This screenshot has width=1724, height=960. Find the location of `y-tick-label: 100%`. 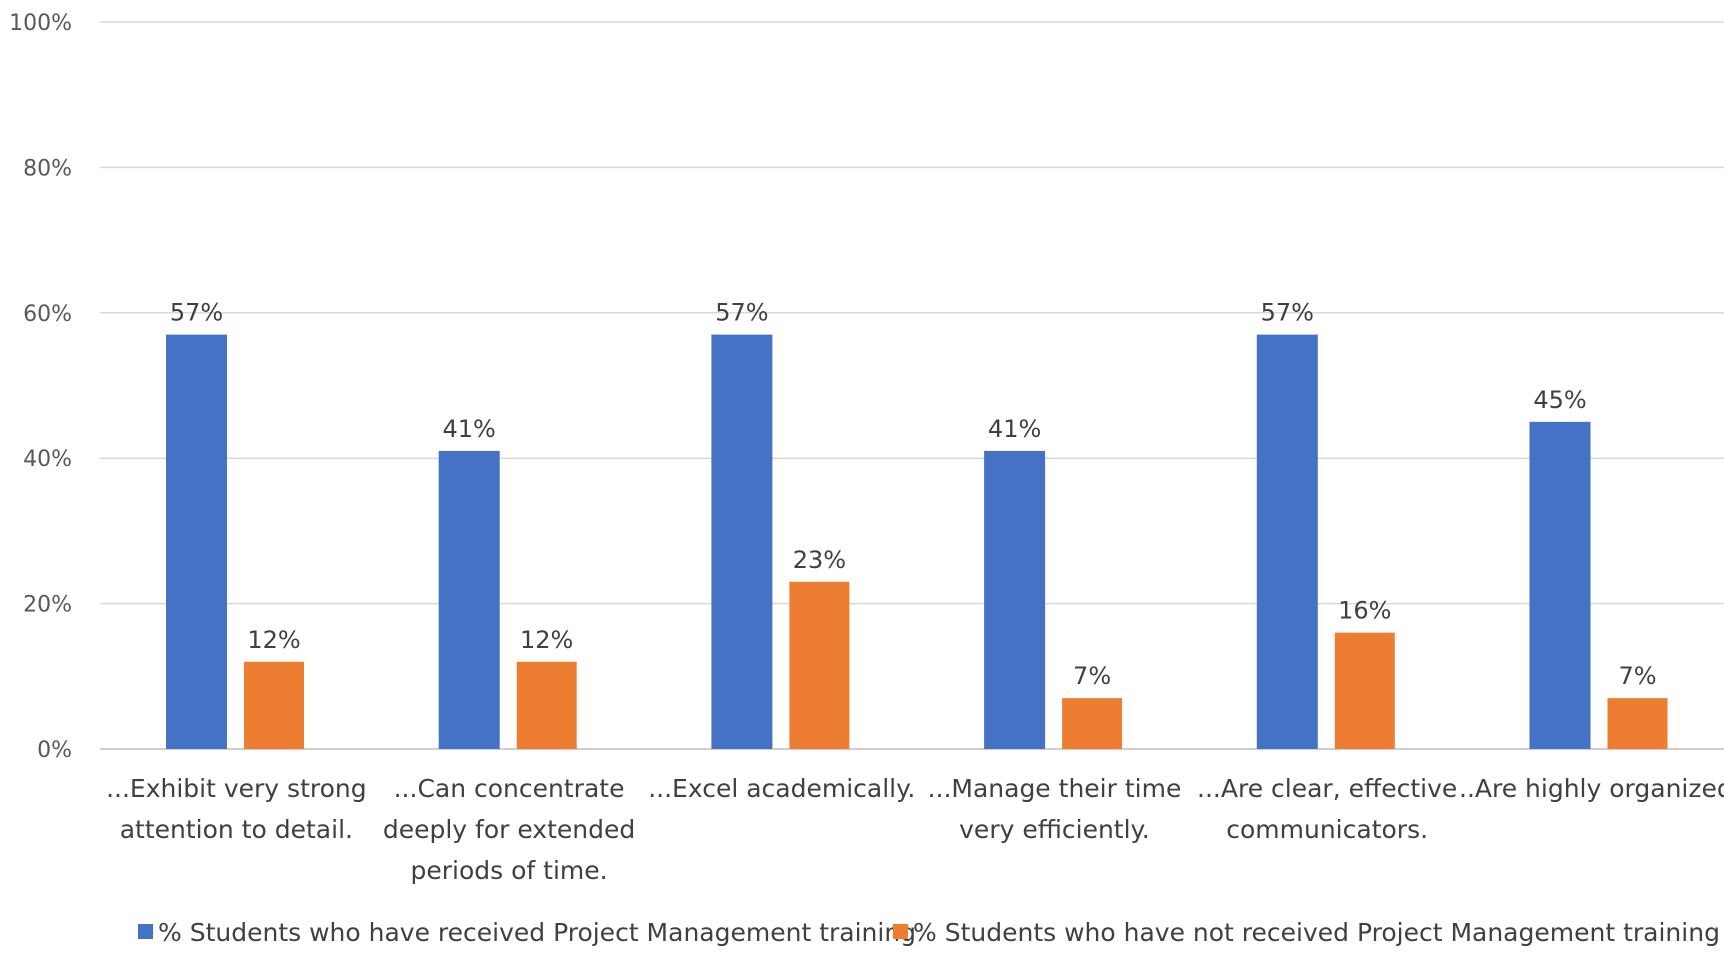

y-tick-label: 100% is located at coordinates (40, 23).